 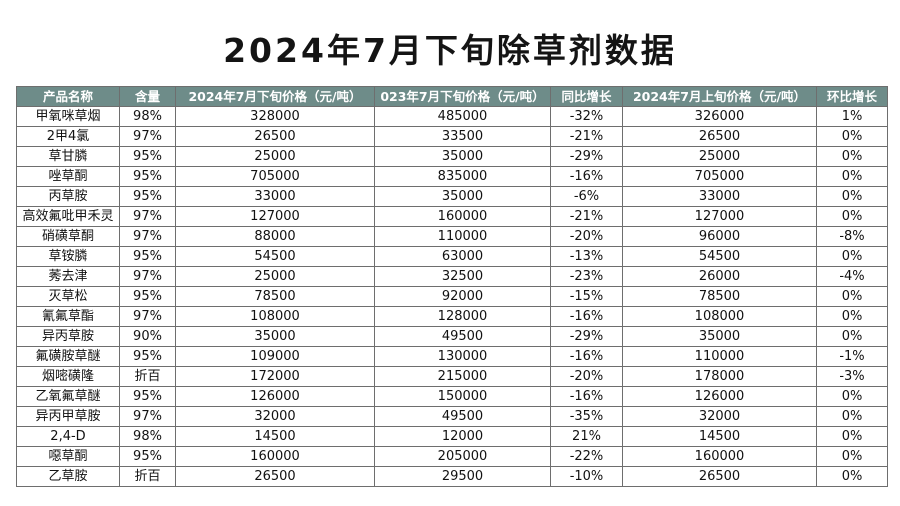 What do you see at coordinates (68, 196) in the screenshot?
I see `product-name-cell: 丙草胺` at bounding box center [68, 196].